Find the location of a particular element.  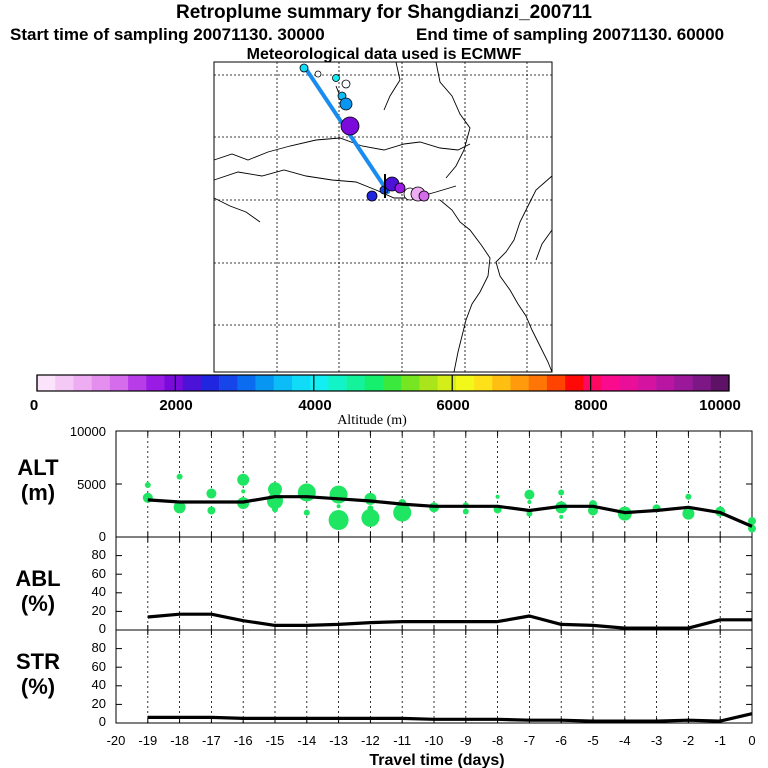

abl-ytick-label: 40 is located at coordinates (99, 591).